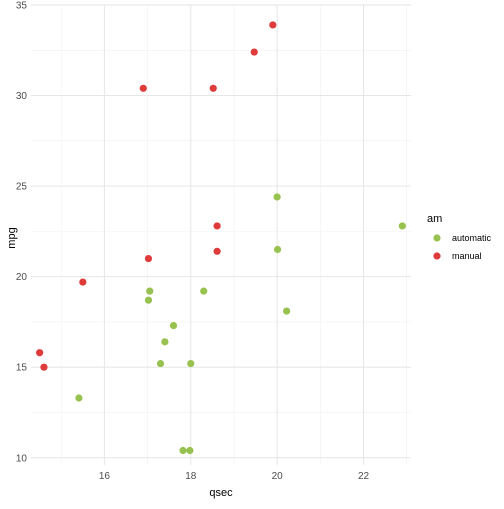 The width and height of the screenshot is (504, 509). I want to click on x-axis-tick-labels: 16 18 20 22, so click(234, 476).